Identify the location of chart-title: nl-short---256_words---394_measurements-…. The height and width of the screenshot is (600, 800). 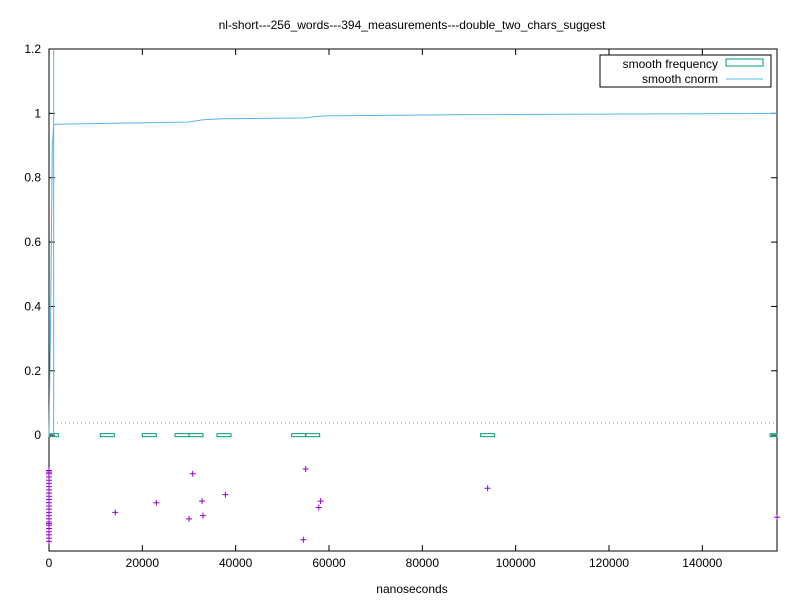
(413, 25).